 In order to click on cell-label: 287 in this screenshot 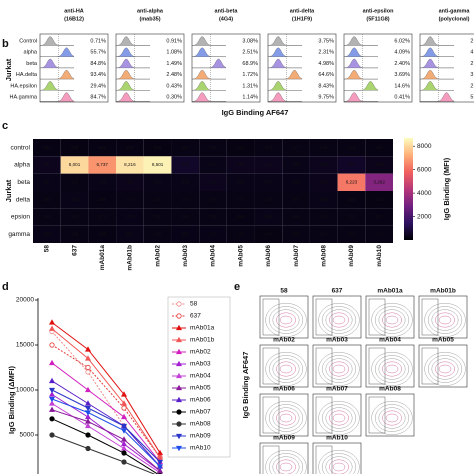, I will do `click(324, 234)`.